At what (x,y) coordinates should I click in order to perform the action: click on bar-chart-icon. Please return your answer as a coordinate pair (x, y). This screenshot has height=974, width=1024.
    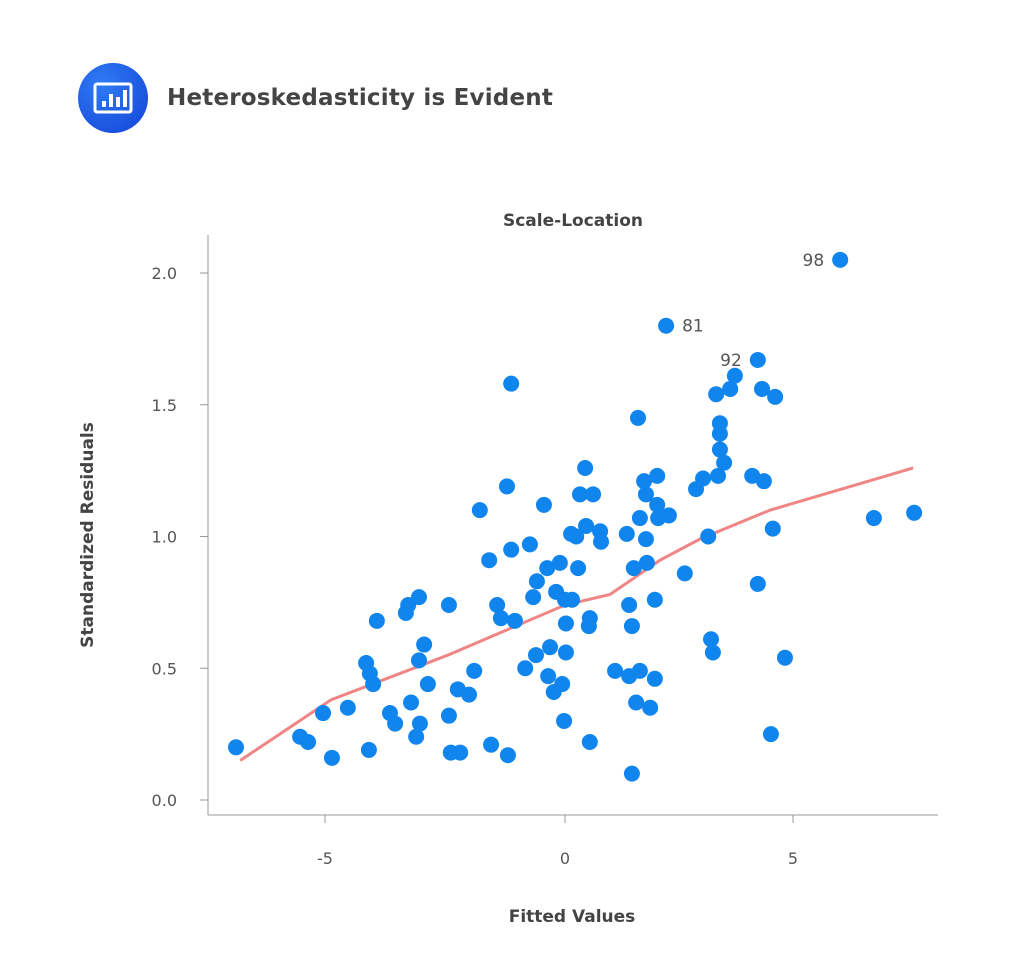
    Looking at the image, I should click on (113, 98).